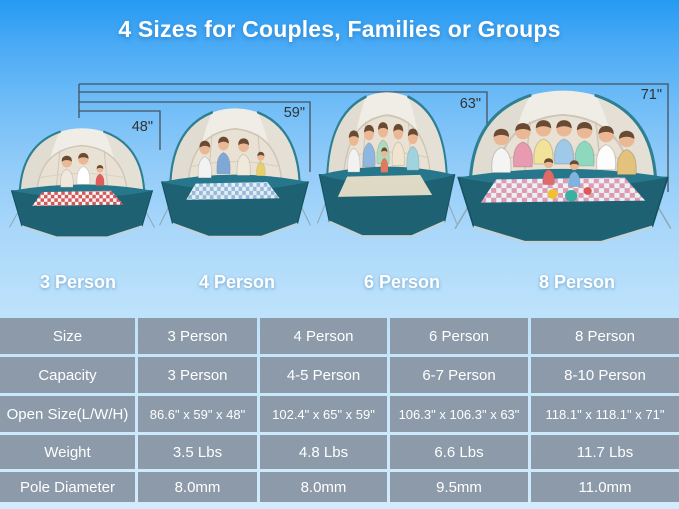  Describe the element at coordinates (323, 375) in the screenshot. I see `spec-cell: 4-5 Person` at that location.